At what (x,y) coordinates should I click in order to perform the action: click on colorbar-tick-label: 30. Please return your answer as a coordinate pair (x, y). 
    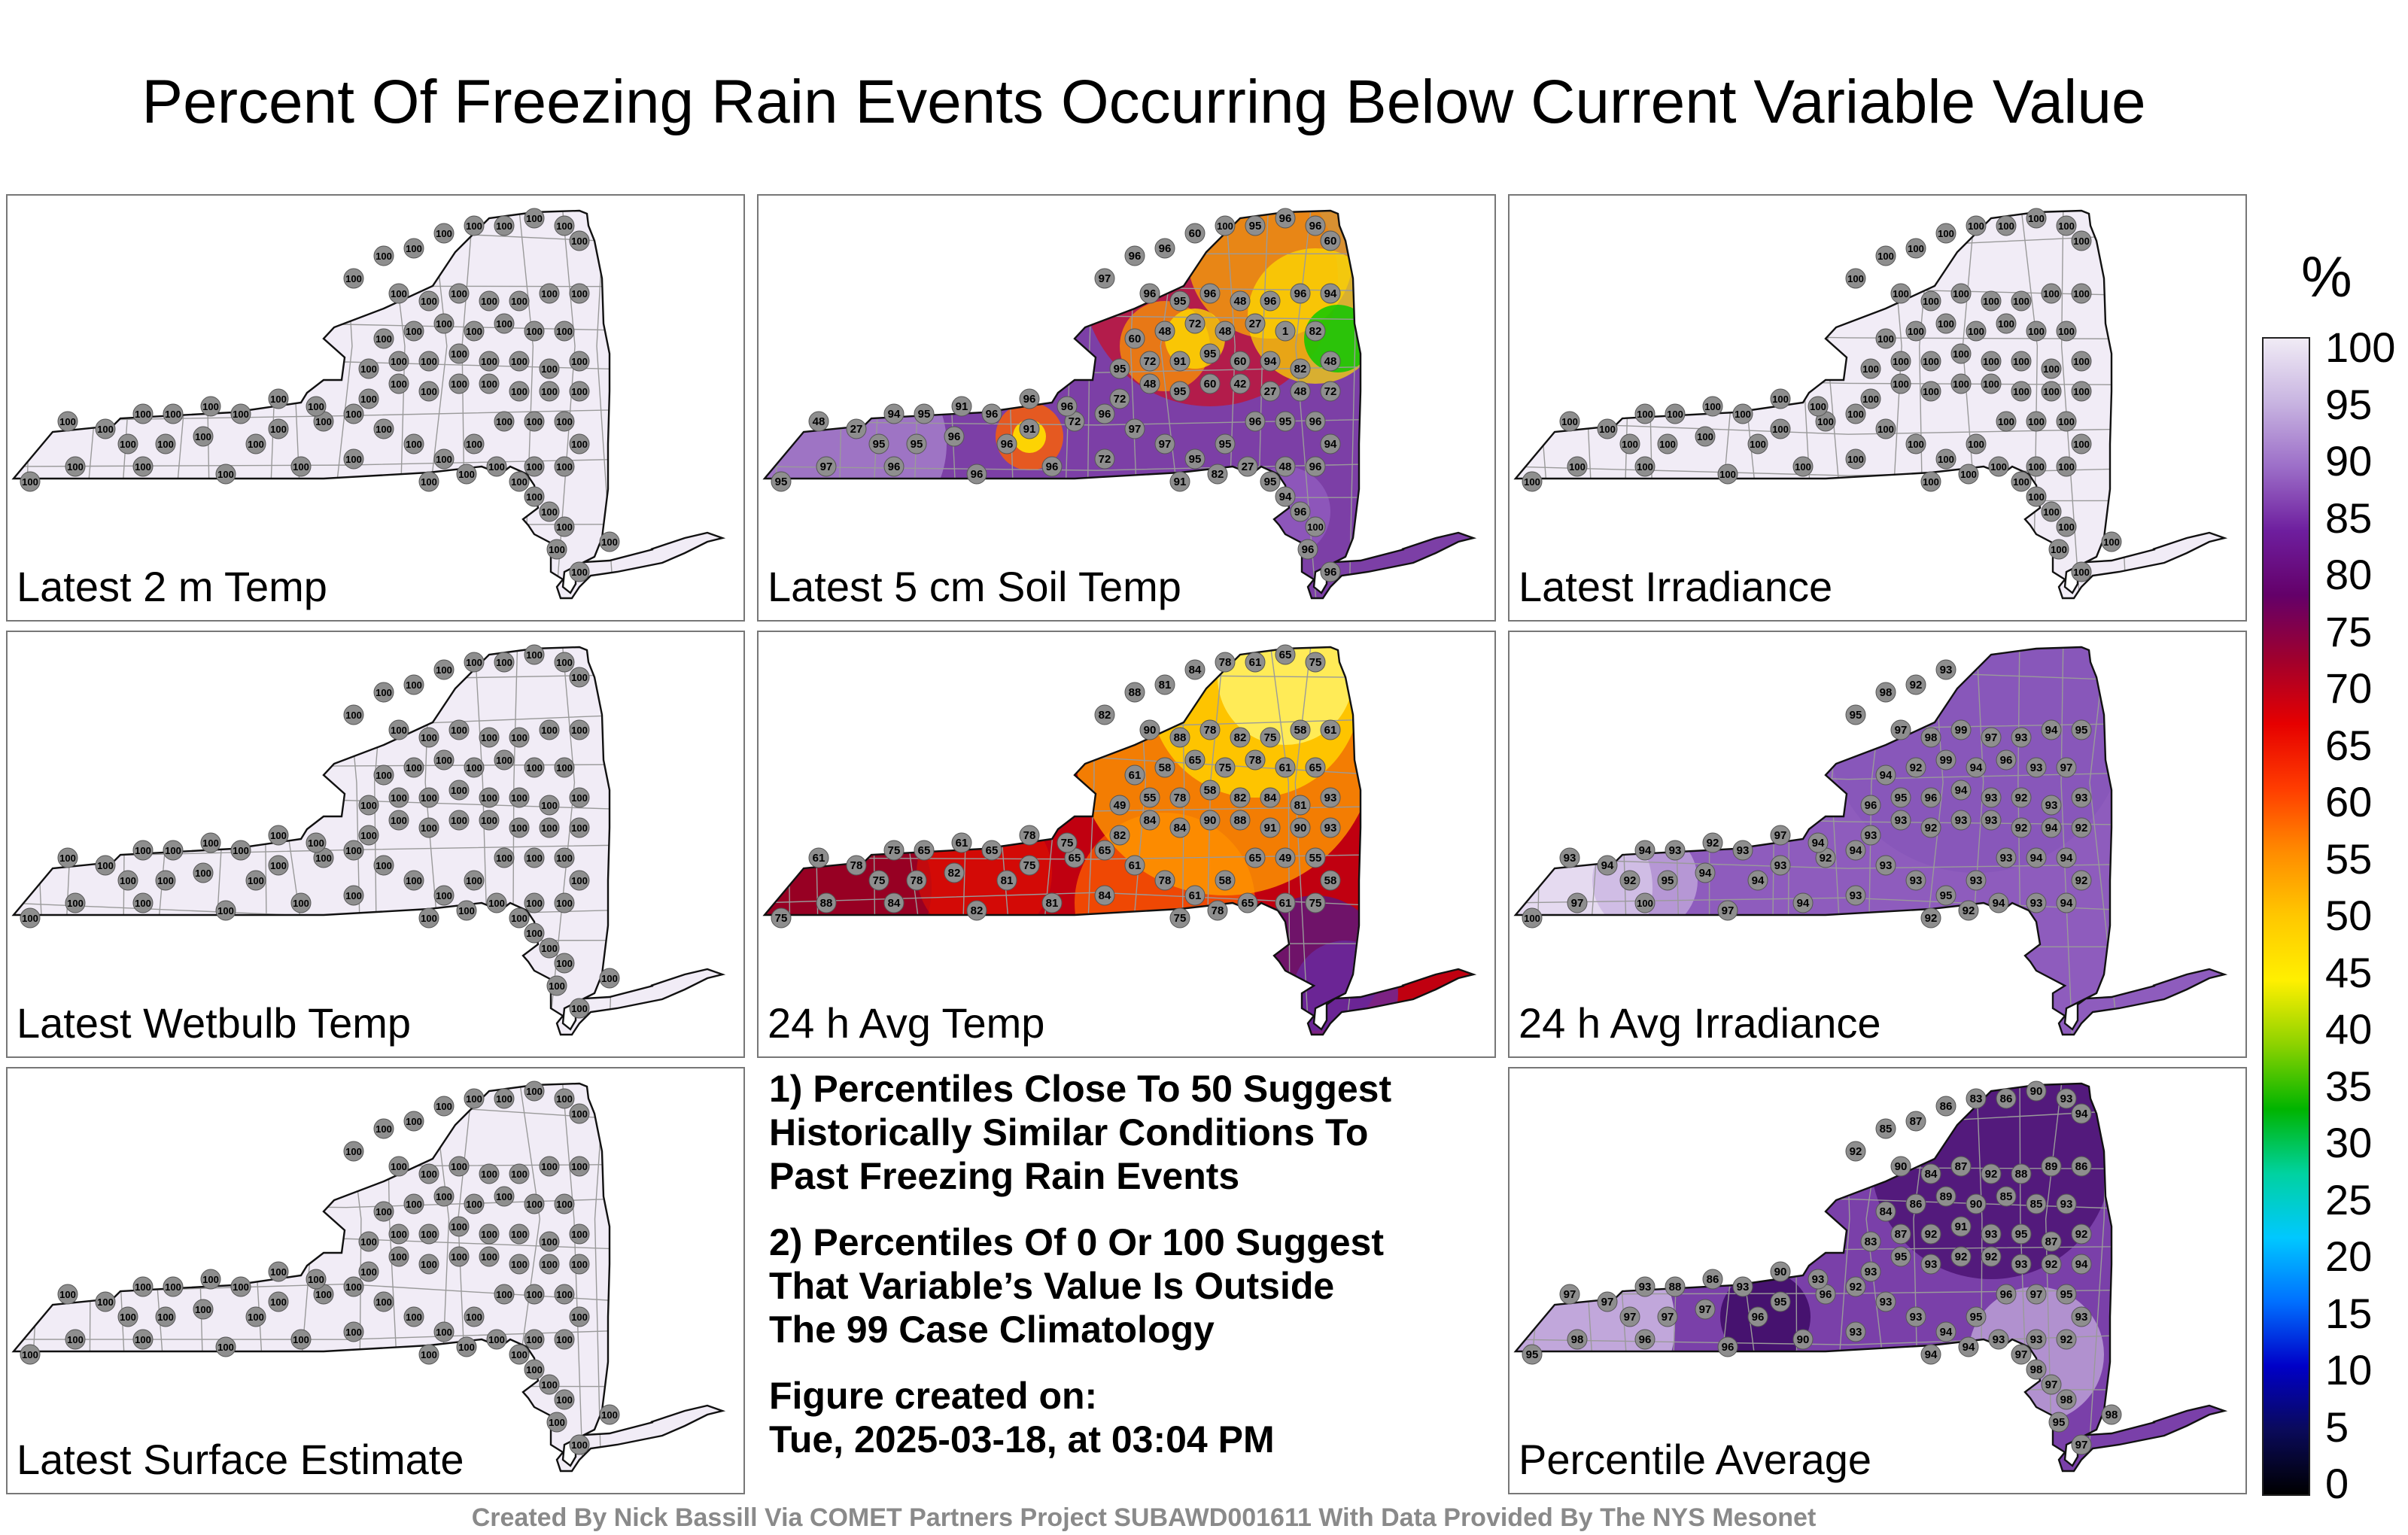
    Looking at the image, I should click on (2349, 1142).